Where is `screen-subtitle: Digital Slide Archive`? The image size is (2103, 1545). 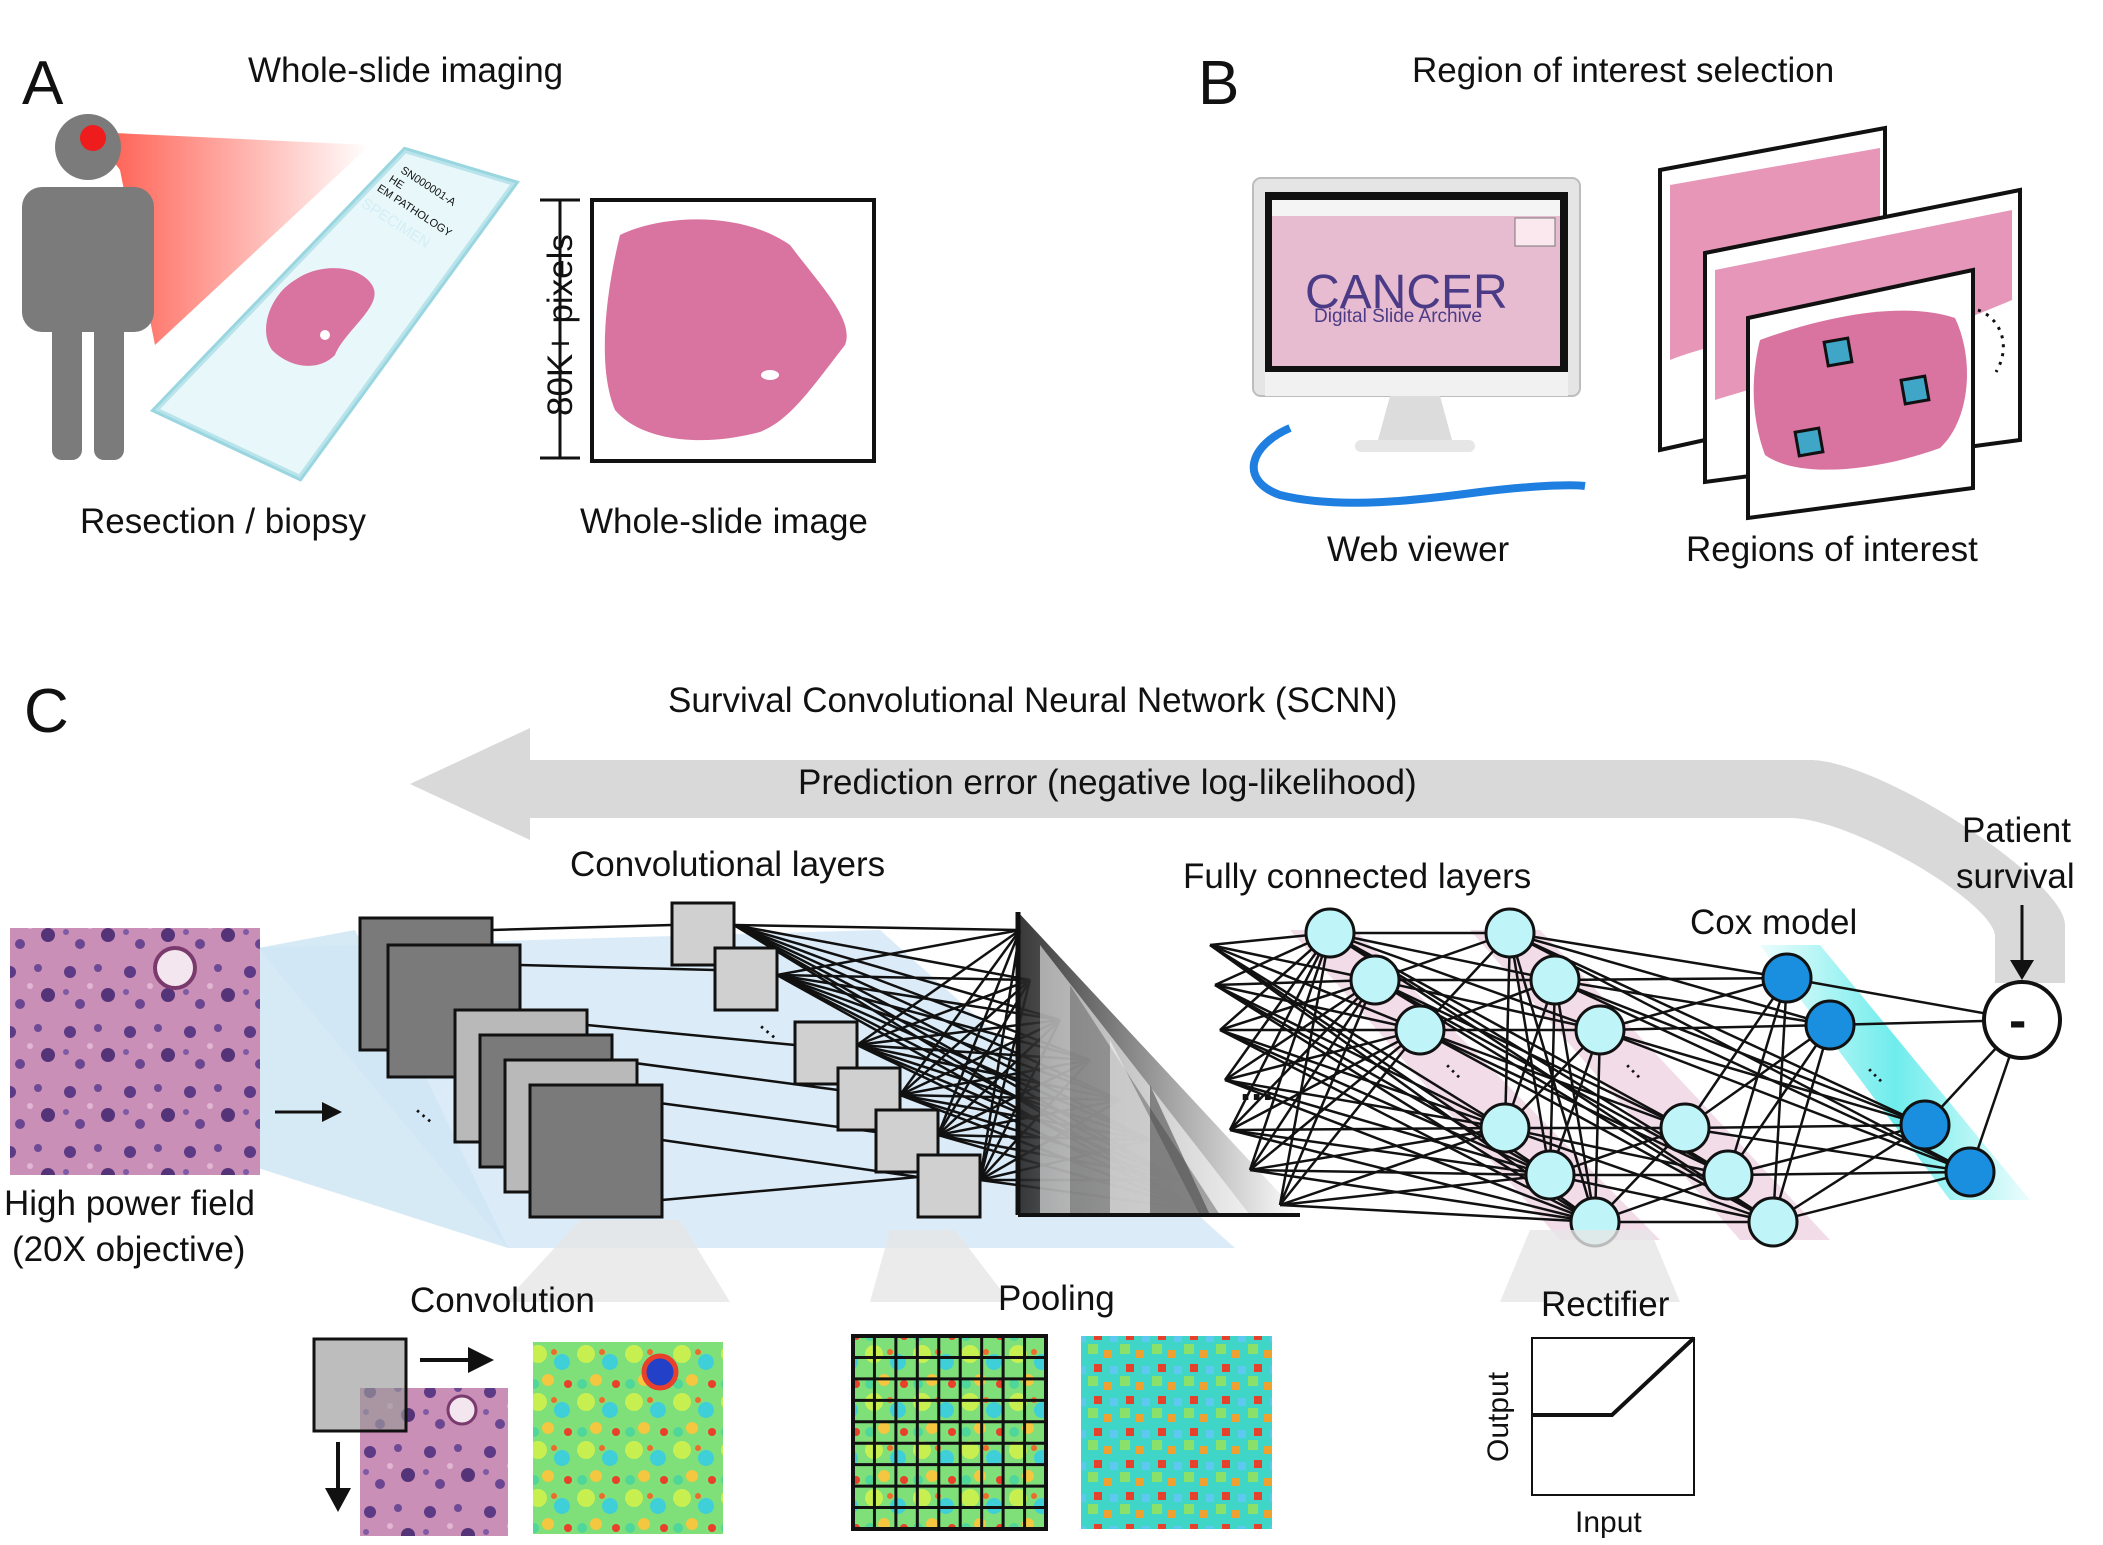 screen-subtitle: Digital Slide Archive is located at coordinates (1398, 316).